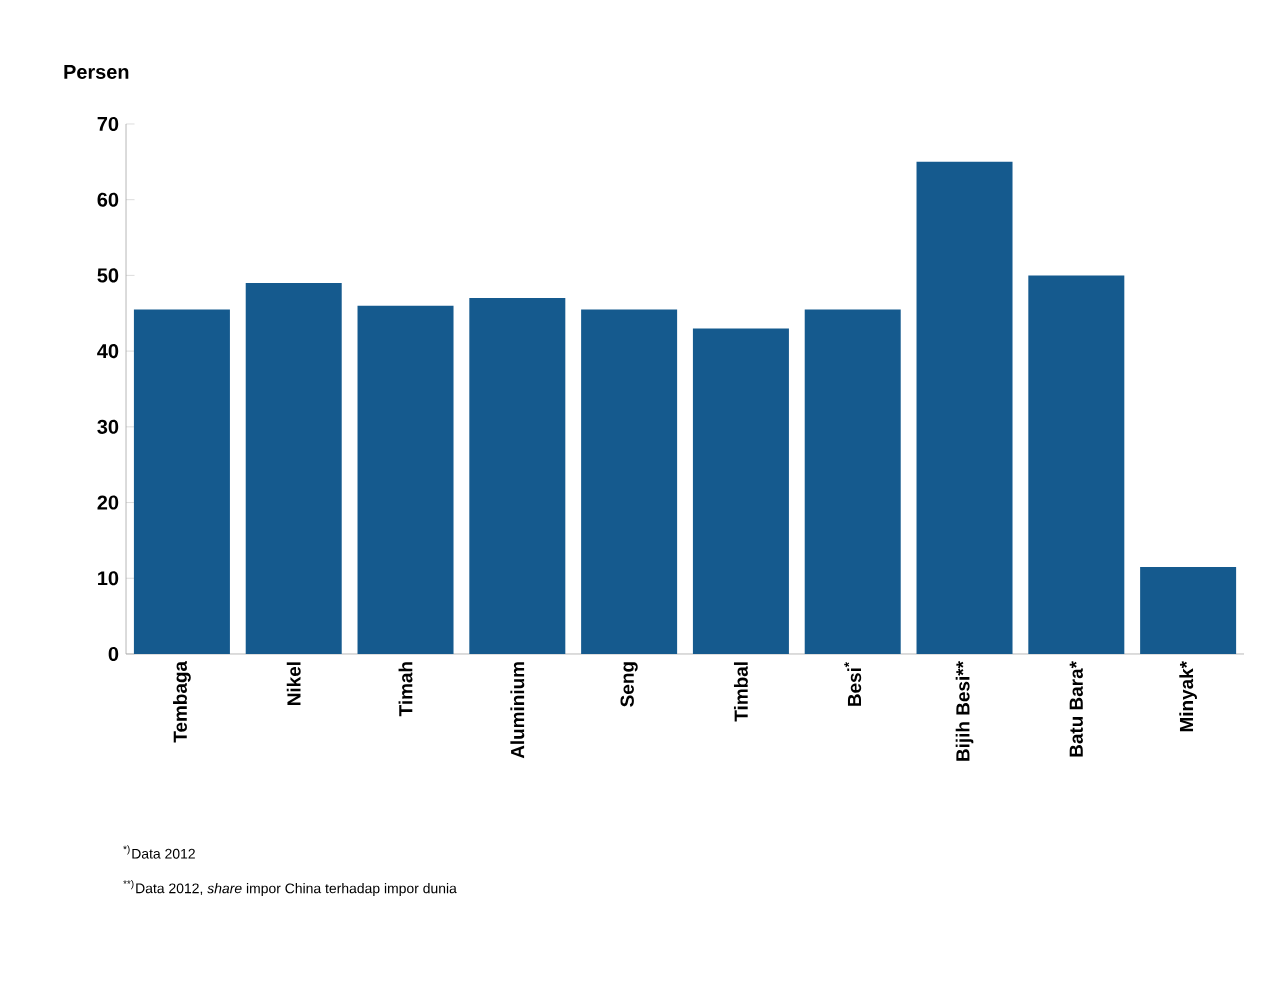 Image resolution: width=1282 pixels, height=988 pixels. Describe the element at coordinates (108, 124) in the screenshot. I see `y-tick-label: 70` at that location.